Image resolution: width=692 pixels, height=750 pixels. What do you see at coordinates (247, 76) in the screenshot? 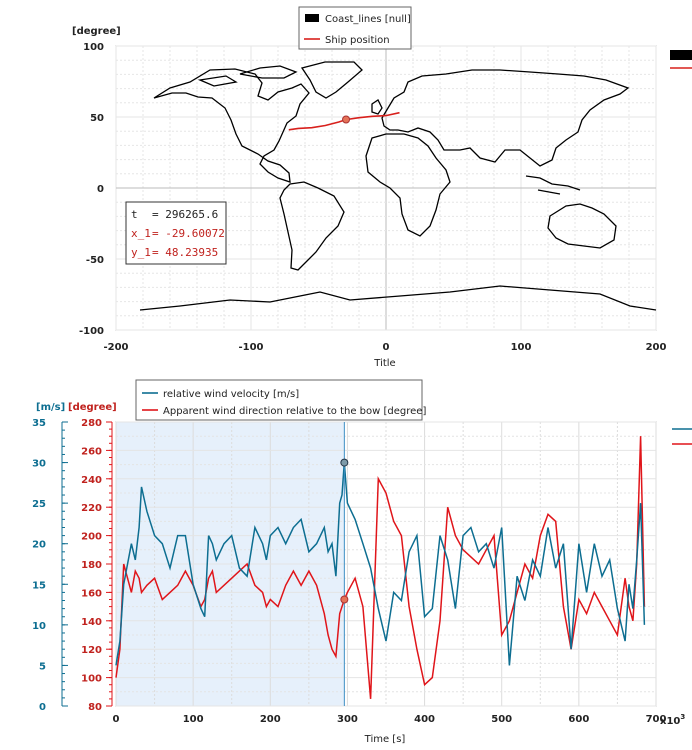
I see `coast-arctic` at bounding box center [247, 76].